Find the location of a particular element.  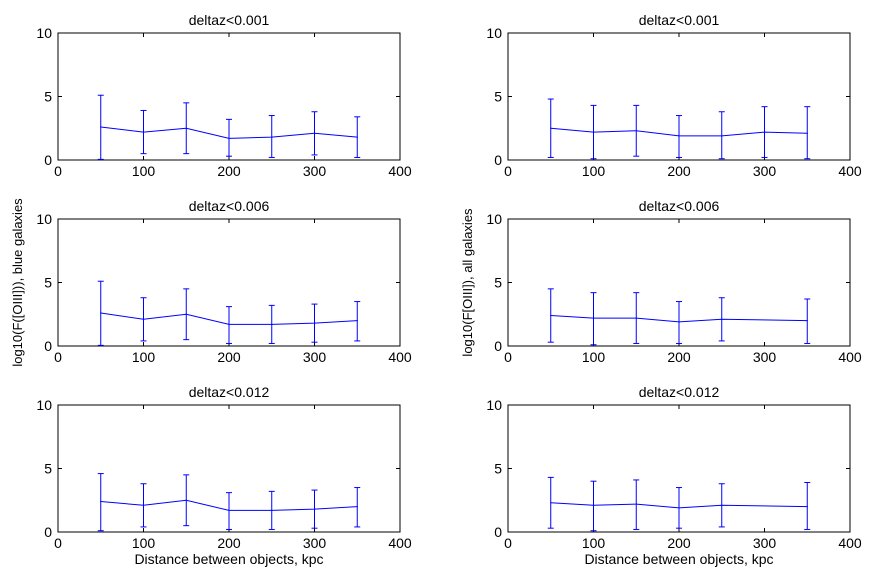

chart-title-0: deltaz<0.001 is located at coordinates (229, 20).